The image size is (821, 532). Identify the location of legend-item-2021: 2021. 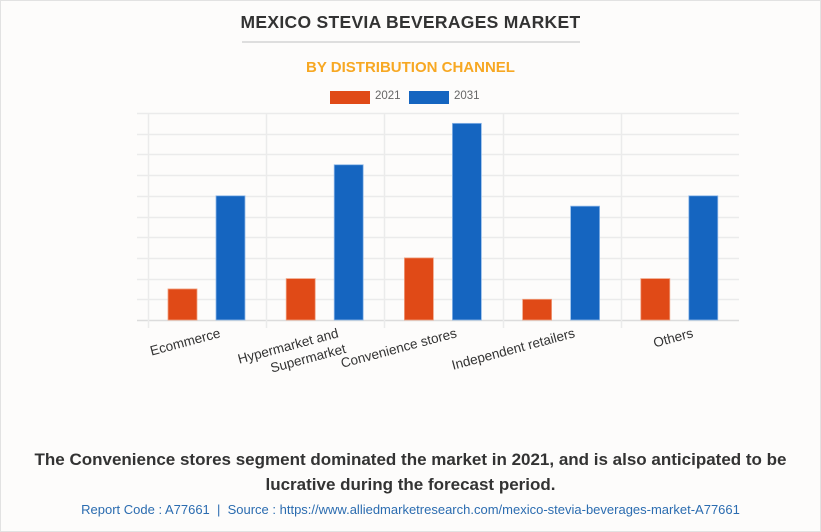
(365, 97).